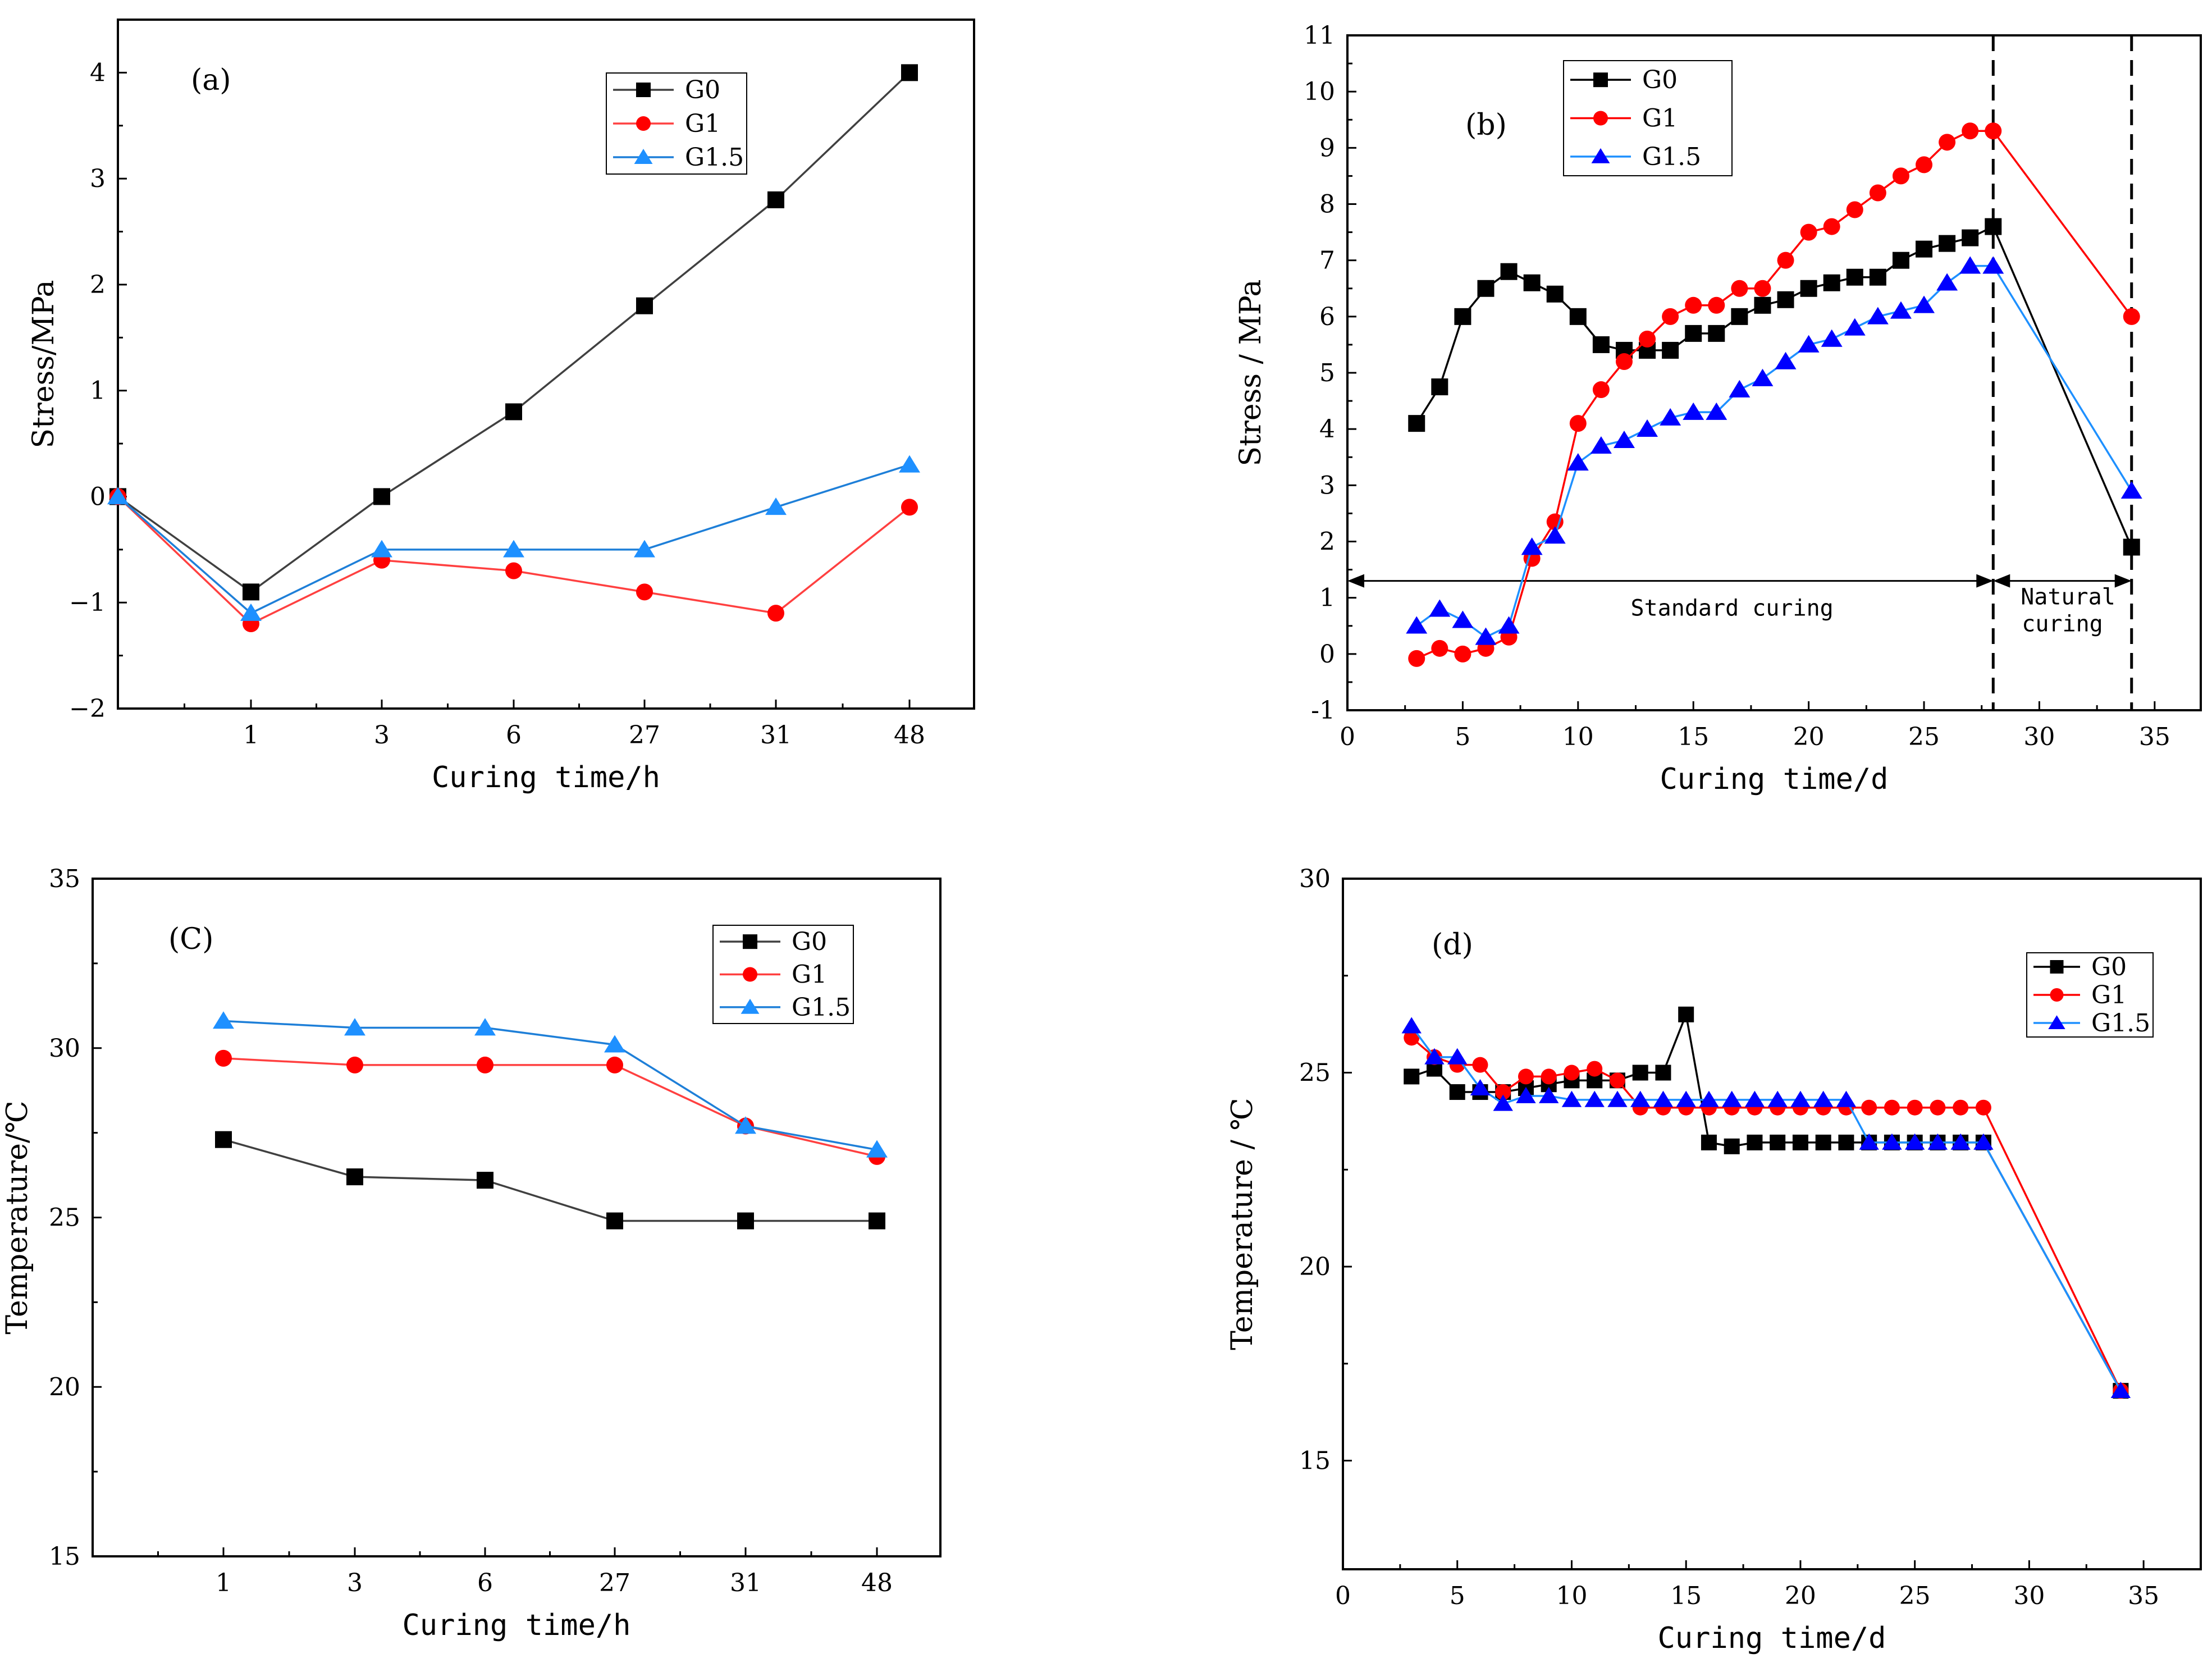 The width and height of the screenshot is (2212, 1672). What do you see at coordinates (251, 735) in the screenshot?
I see `x-tick-label: 1` at bounding box center [251, 735].